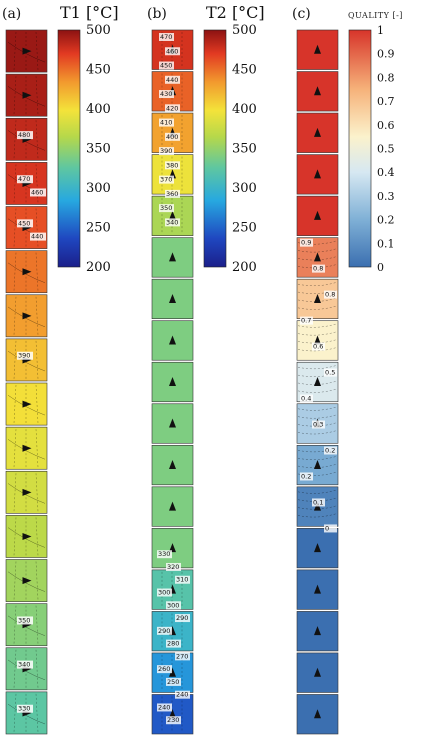 This screenshot has height=741, width=423. What do you see at coordinates (69, 148) in the screenshot?
I see `colorbar-a` at bounding box center [69, 148].